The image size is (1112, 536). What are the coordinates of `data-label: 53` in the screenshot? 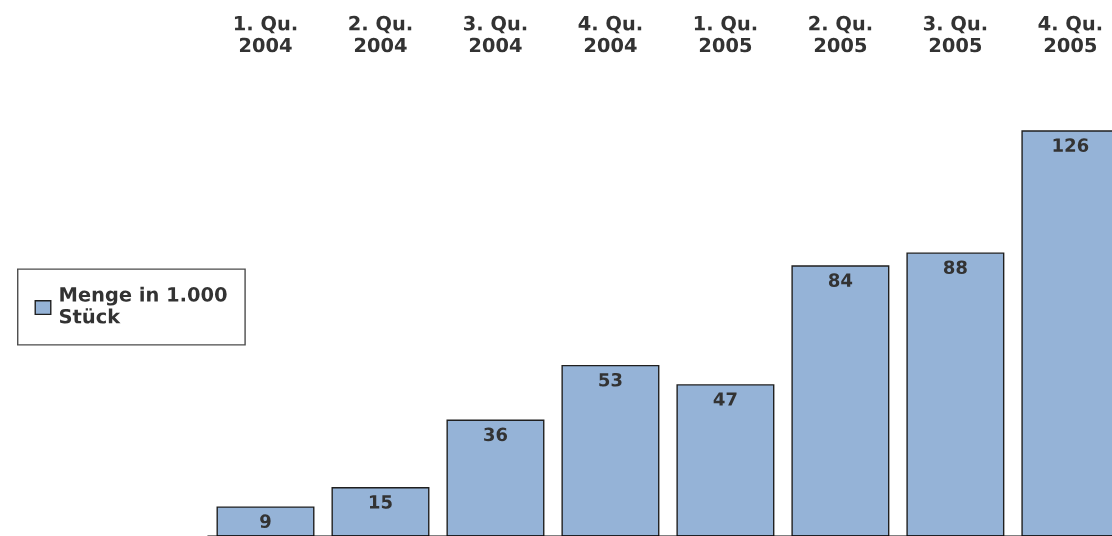 It's located at (610, 379).